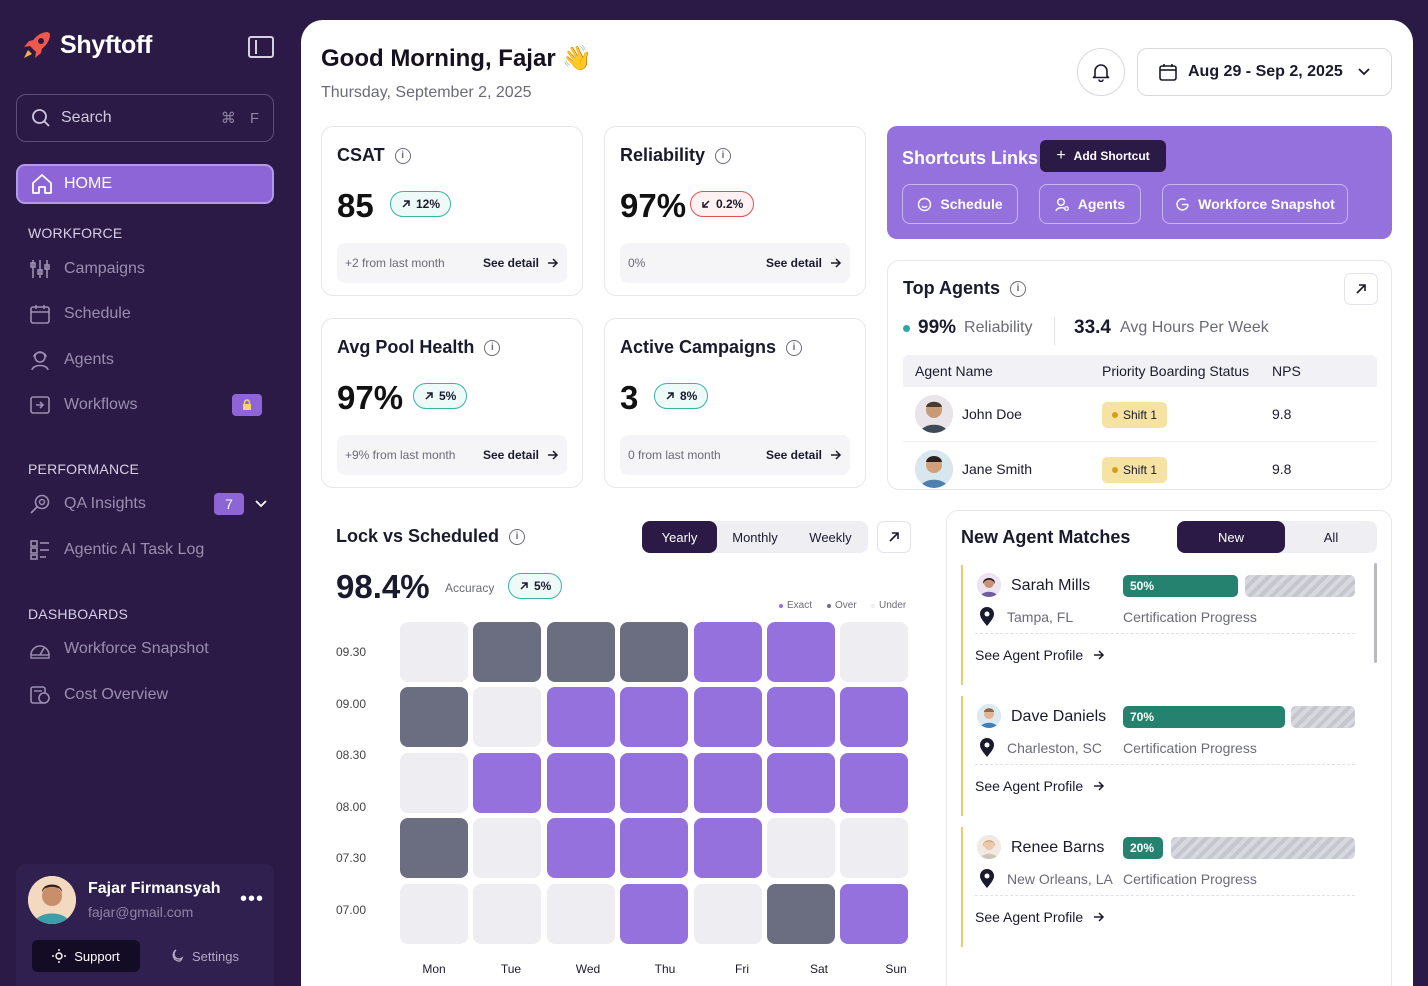 The height and width of the screenshot is (986, 1428). I want to click on tab-weekly: Weekly, so click(830, 537).